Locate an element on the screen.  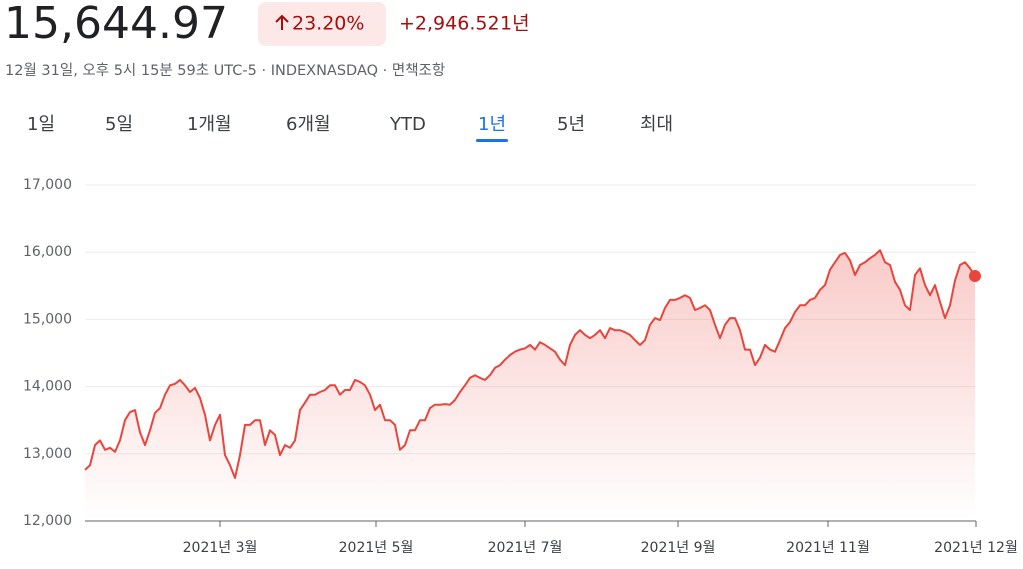
price: 15,644.97 is located at coordinates (116, 24).